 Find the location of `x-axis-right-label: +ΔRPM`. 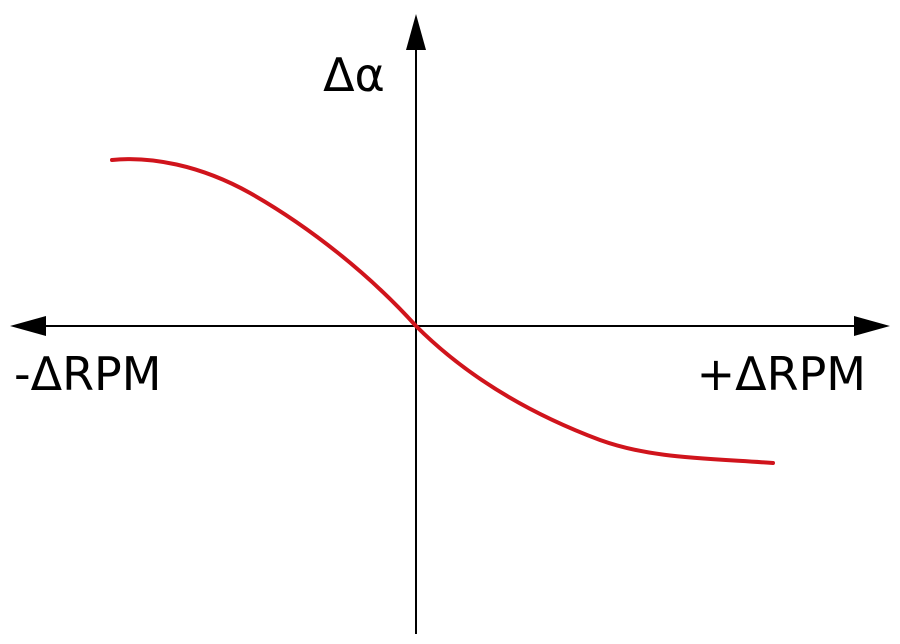

x-axis-right-label: +ΔRPM is located at coordinates (781, 374).